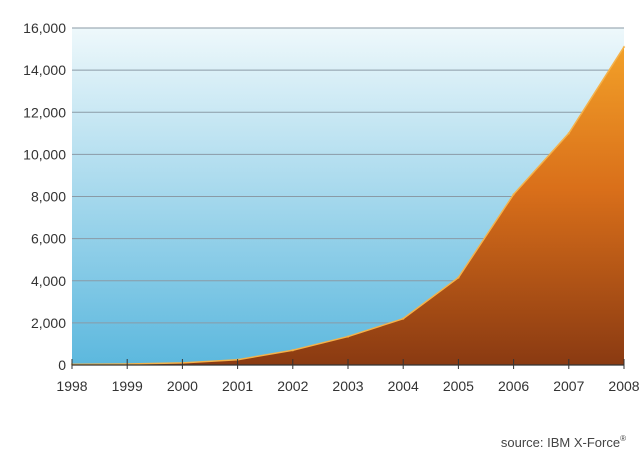 Image resolution: width=640 pixels, height=455 pixels. What do you see at coordinates (568, 386) in the screenshot?
I see `x-tick-label: 2007` at bounding box center [568, 386].